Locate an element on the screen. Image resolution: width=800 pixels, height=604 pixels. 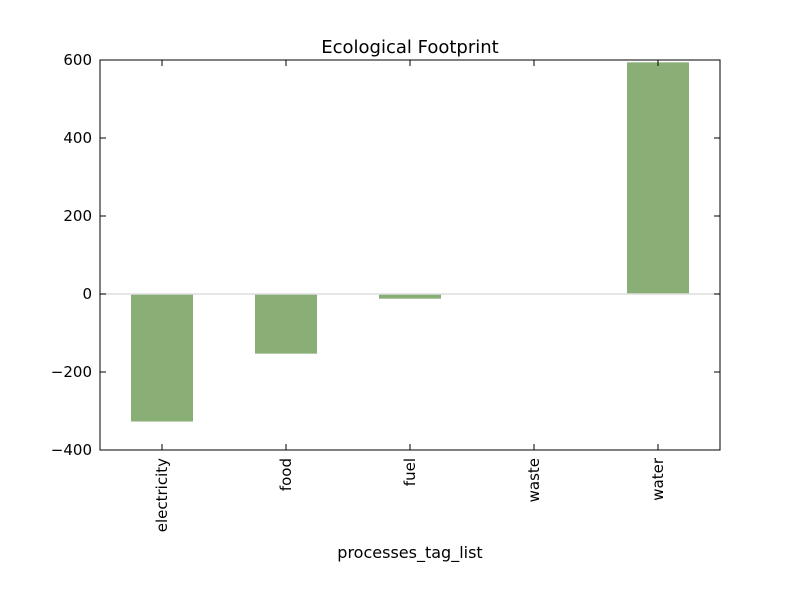
bar-fuel is located at coordinates (410, 296).